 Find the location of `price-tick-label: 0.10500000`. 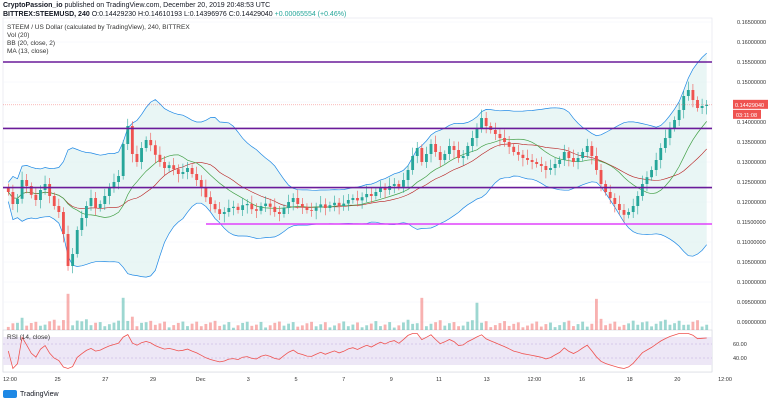

price-tick-label: 0.10500000 is located at coordinates (751, 263).